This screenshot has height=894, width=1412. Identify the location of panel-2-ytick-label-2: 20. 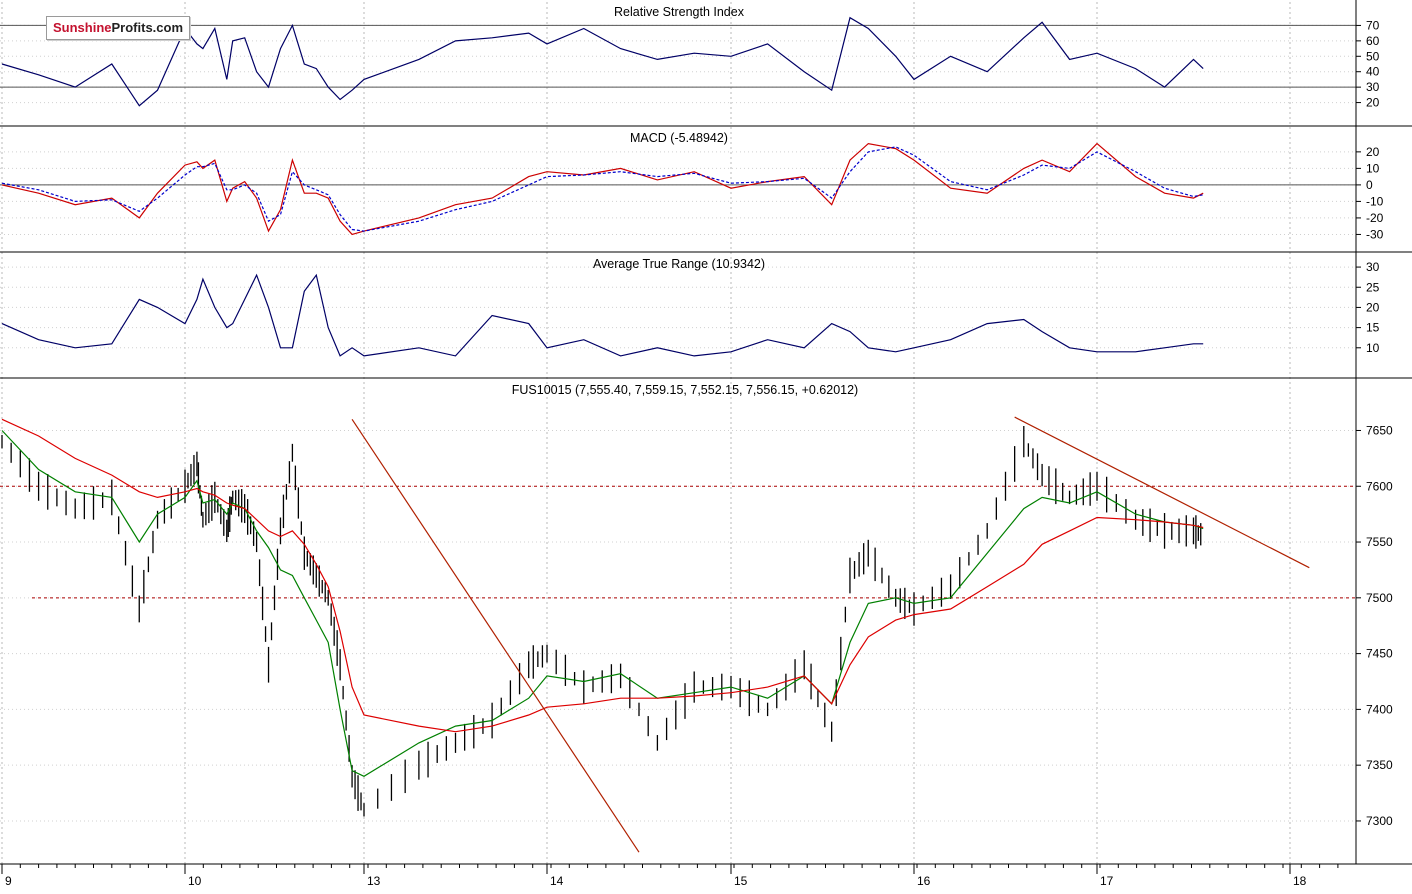
(1373, 307).